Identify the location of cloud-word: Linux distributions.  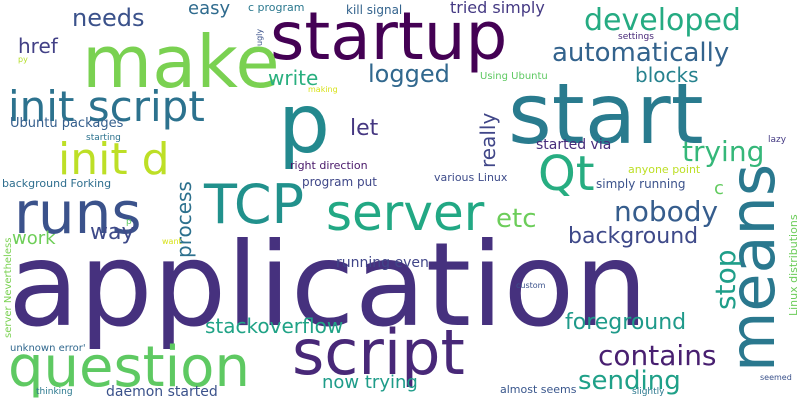
(793, 265).